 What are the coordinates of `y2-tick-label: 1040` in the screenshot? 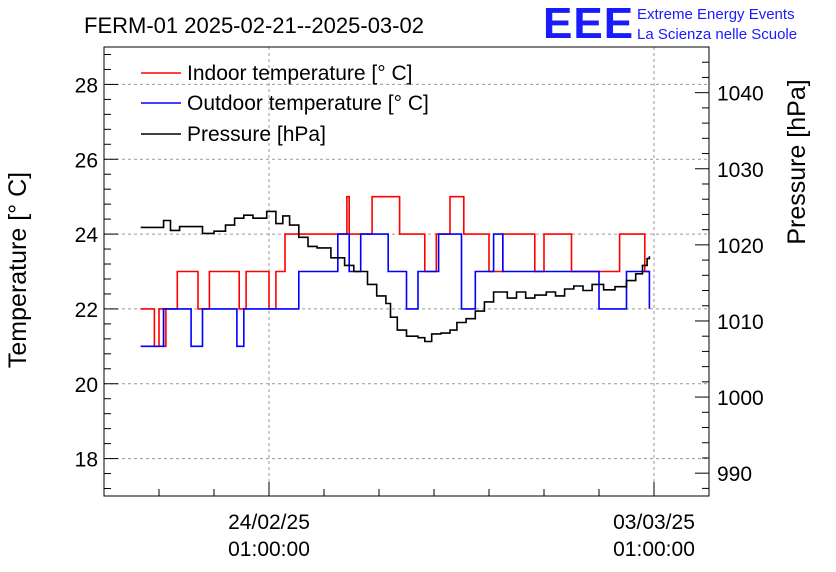 It's located at (740, 94).